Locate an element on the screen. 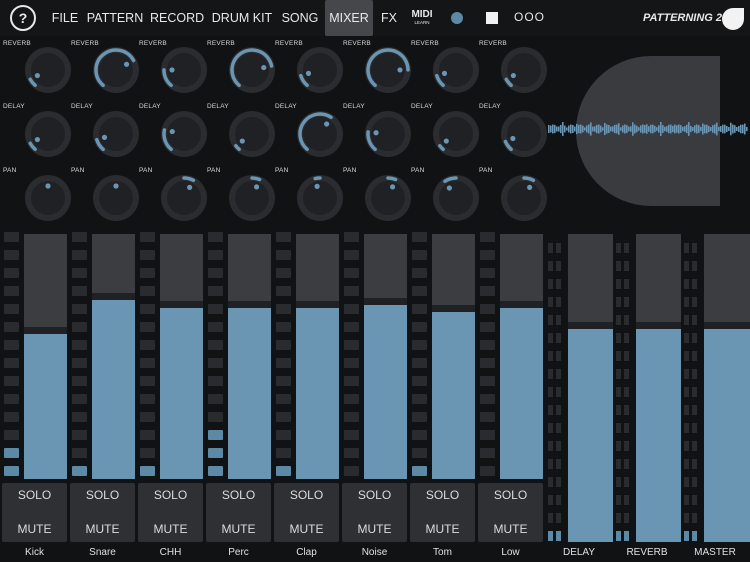 The width and height of the screenshot is (750, 562). pan-knob-kick is located at coordinates (48, 198).